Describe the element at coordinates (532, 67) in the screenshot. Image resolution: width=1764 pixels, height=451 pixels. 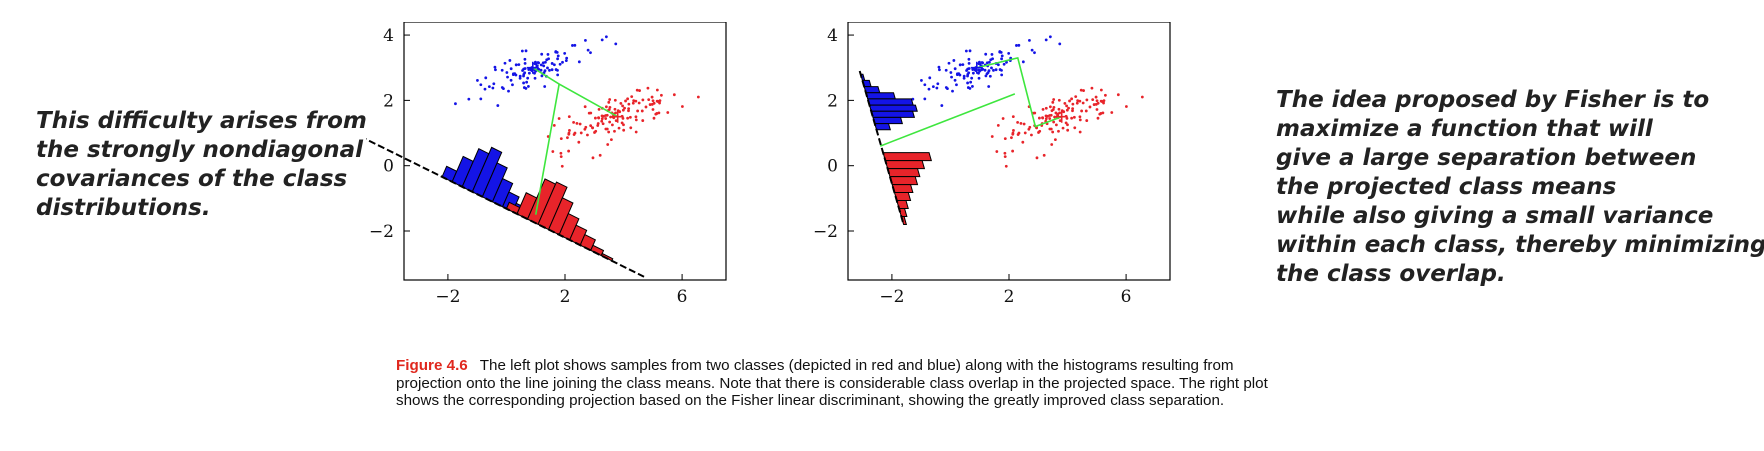
I see `blue-mean-marker` at that location.